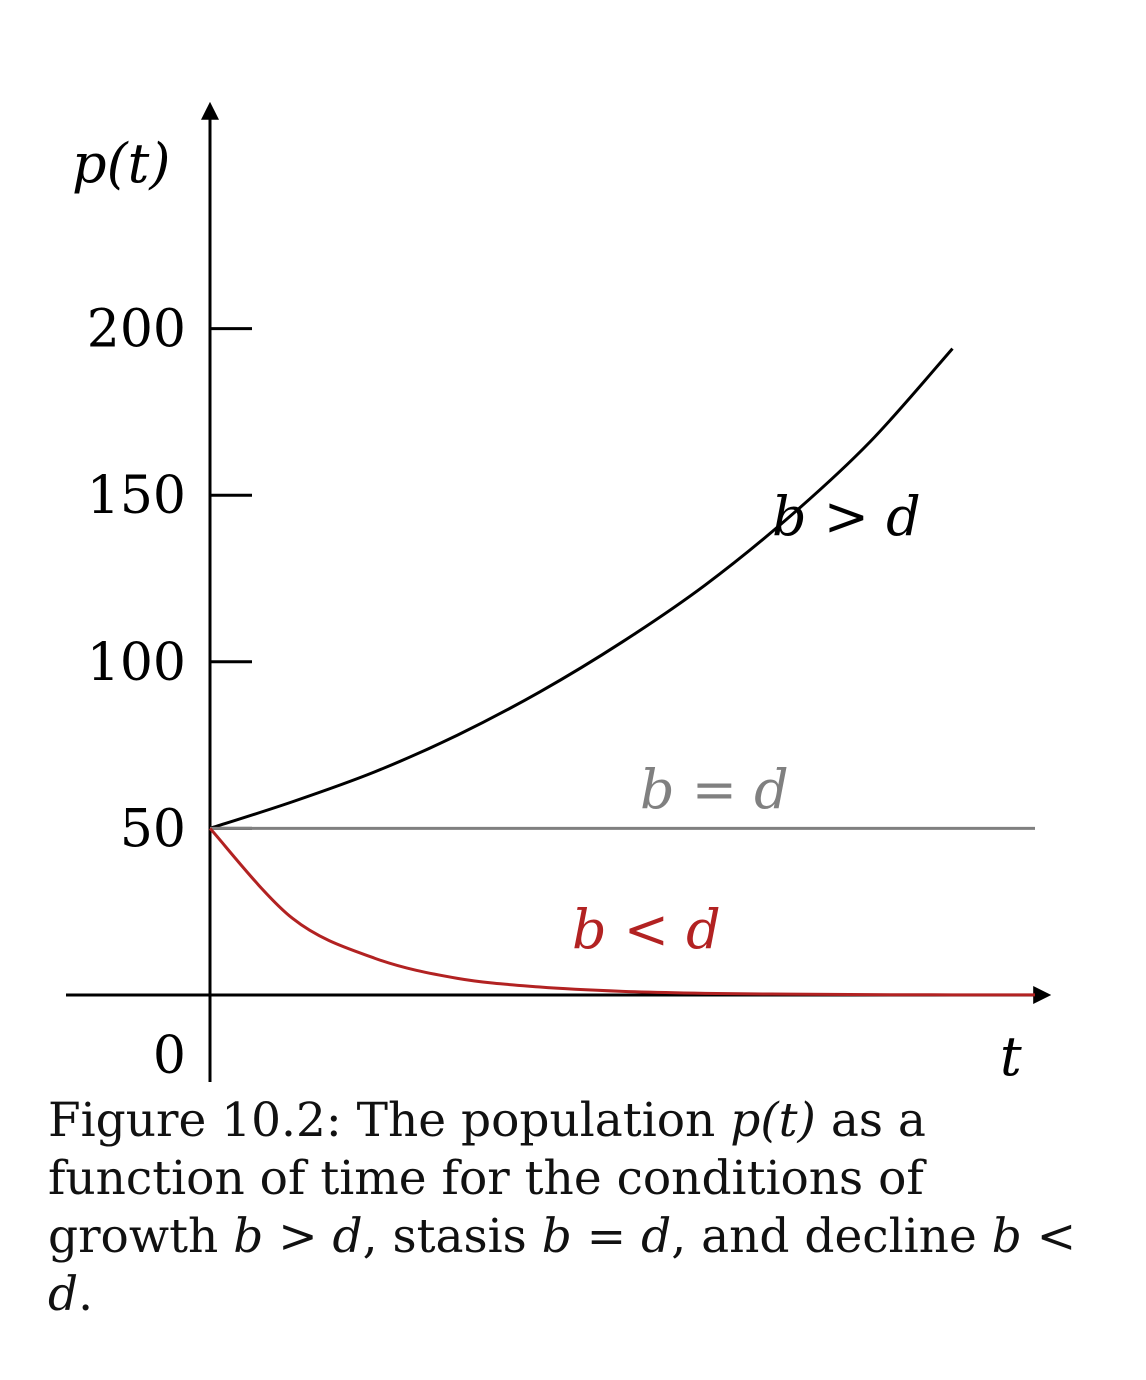 The image size is (1146, 1380). What do you see at coordinates (773, 1120) in the screenshot?
I see `caption-math-pt: p(t)` at bounding box center [773, 1120].